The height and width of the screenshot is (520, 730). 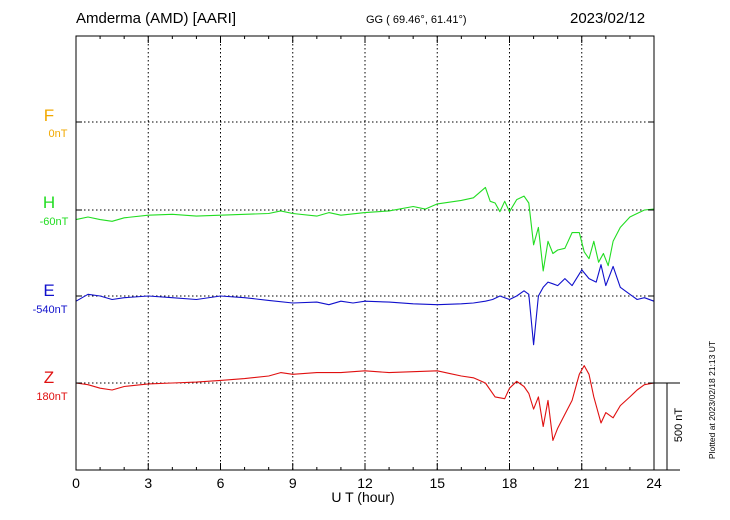 I want to click on x-tick-label: 15, so click(x=437, y=483).